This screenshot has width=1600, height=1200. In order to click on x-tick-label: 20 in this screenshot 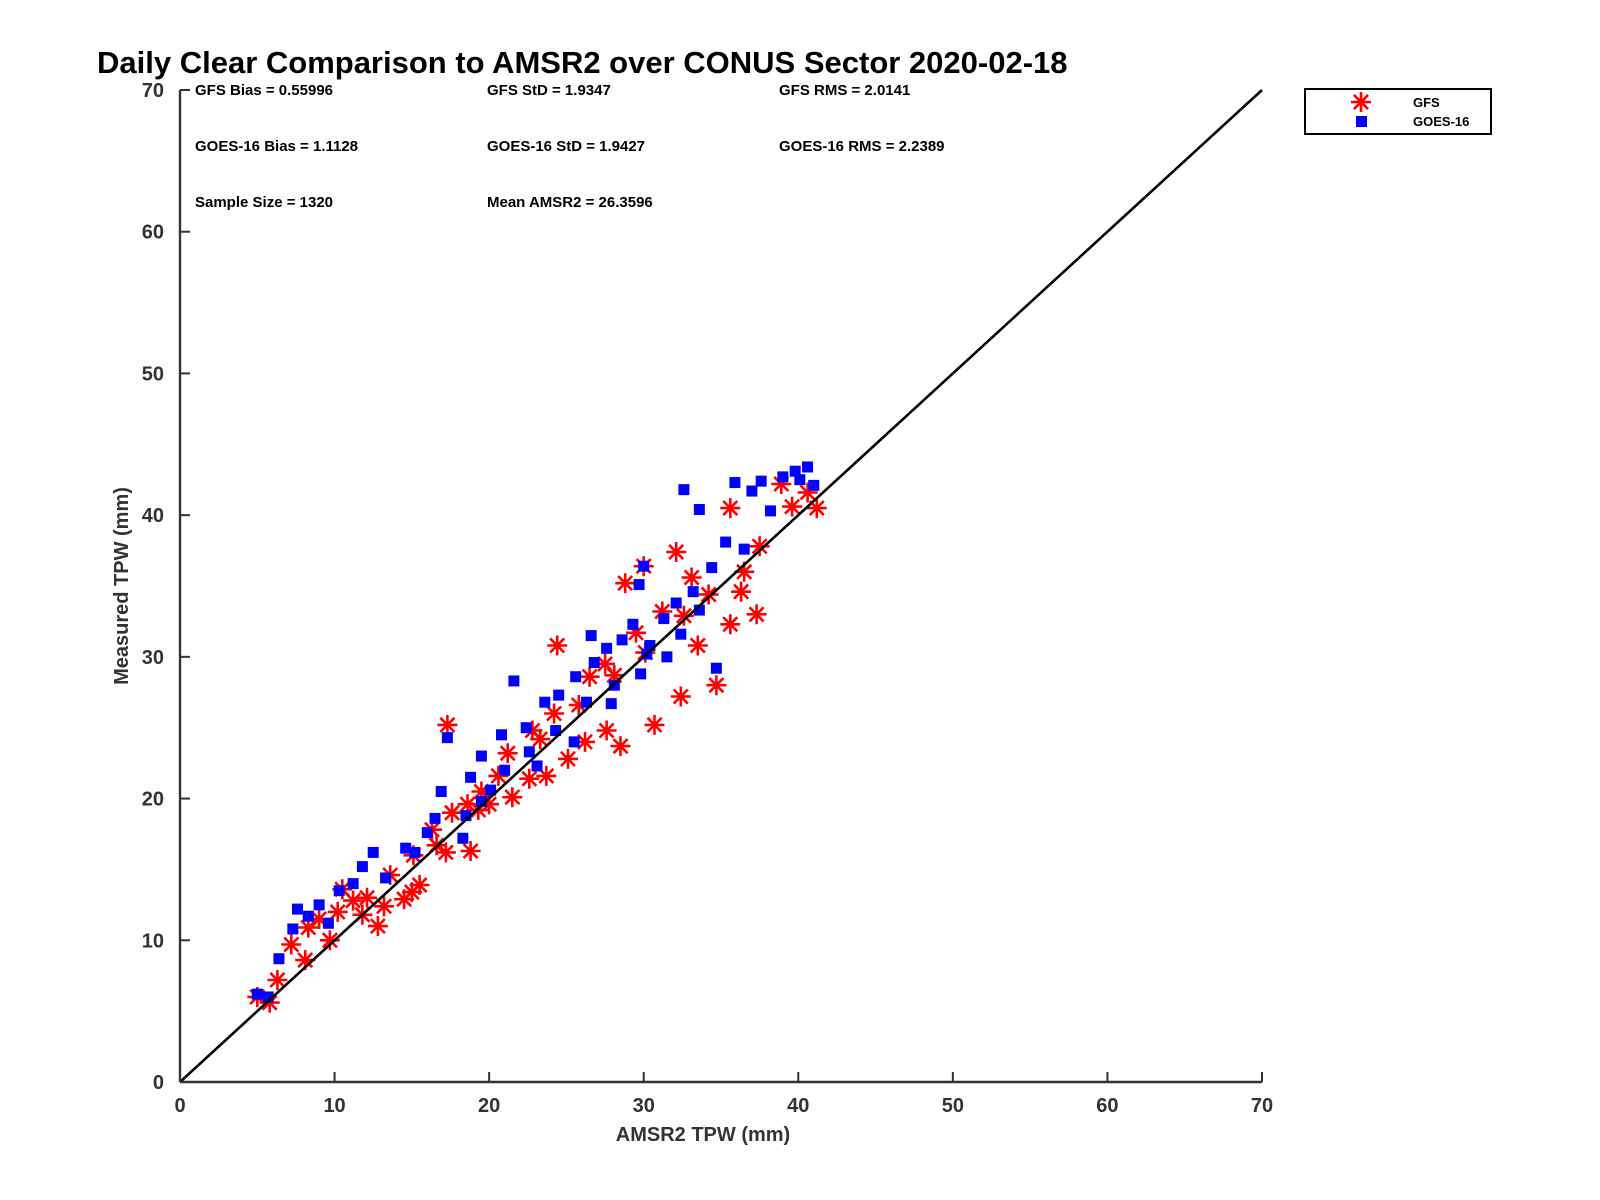, I will do `click(489, 1106)`.